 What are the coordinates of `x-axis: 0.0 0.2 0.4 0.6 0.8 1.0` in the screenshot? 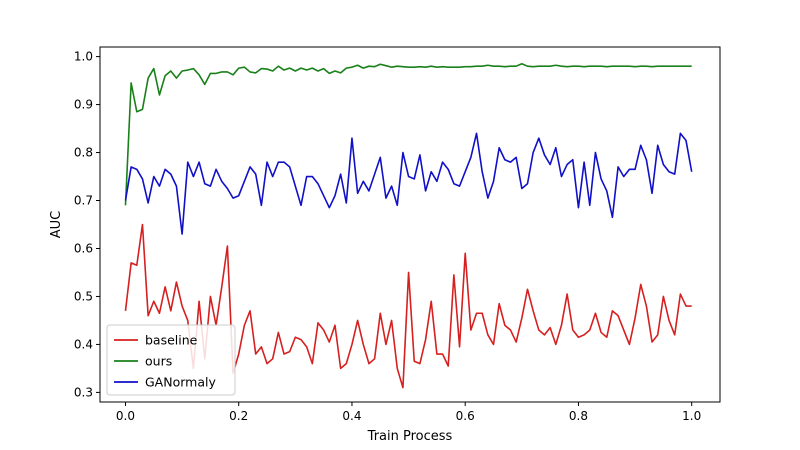 It's located at (408, 412).